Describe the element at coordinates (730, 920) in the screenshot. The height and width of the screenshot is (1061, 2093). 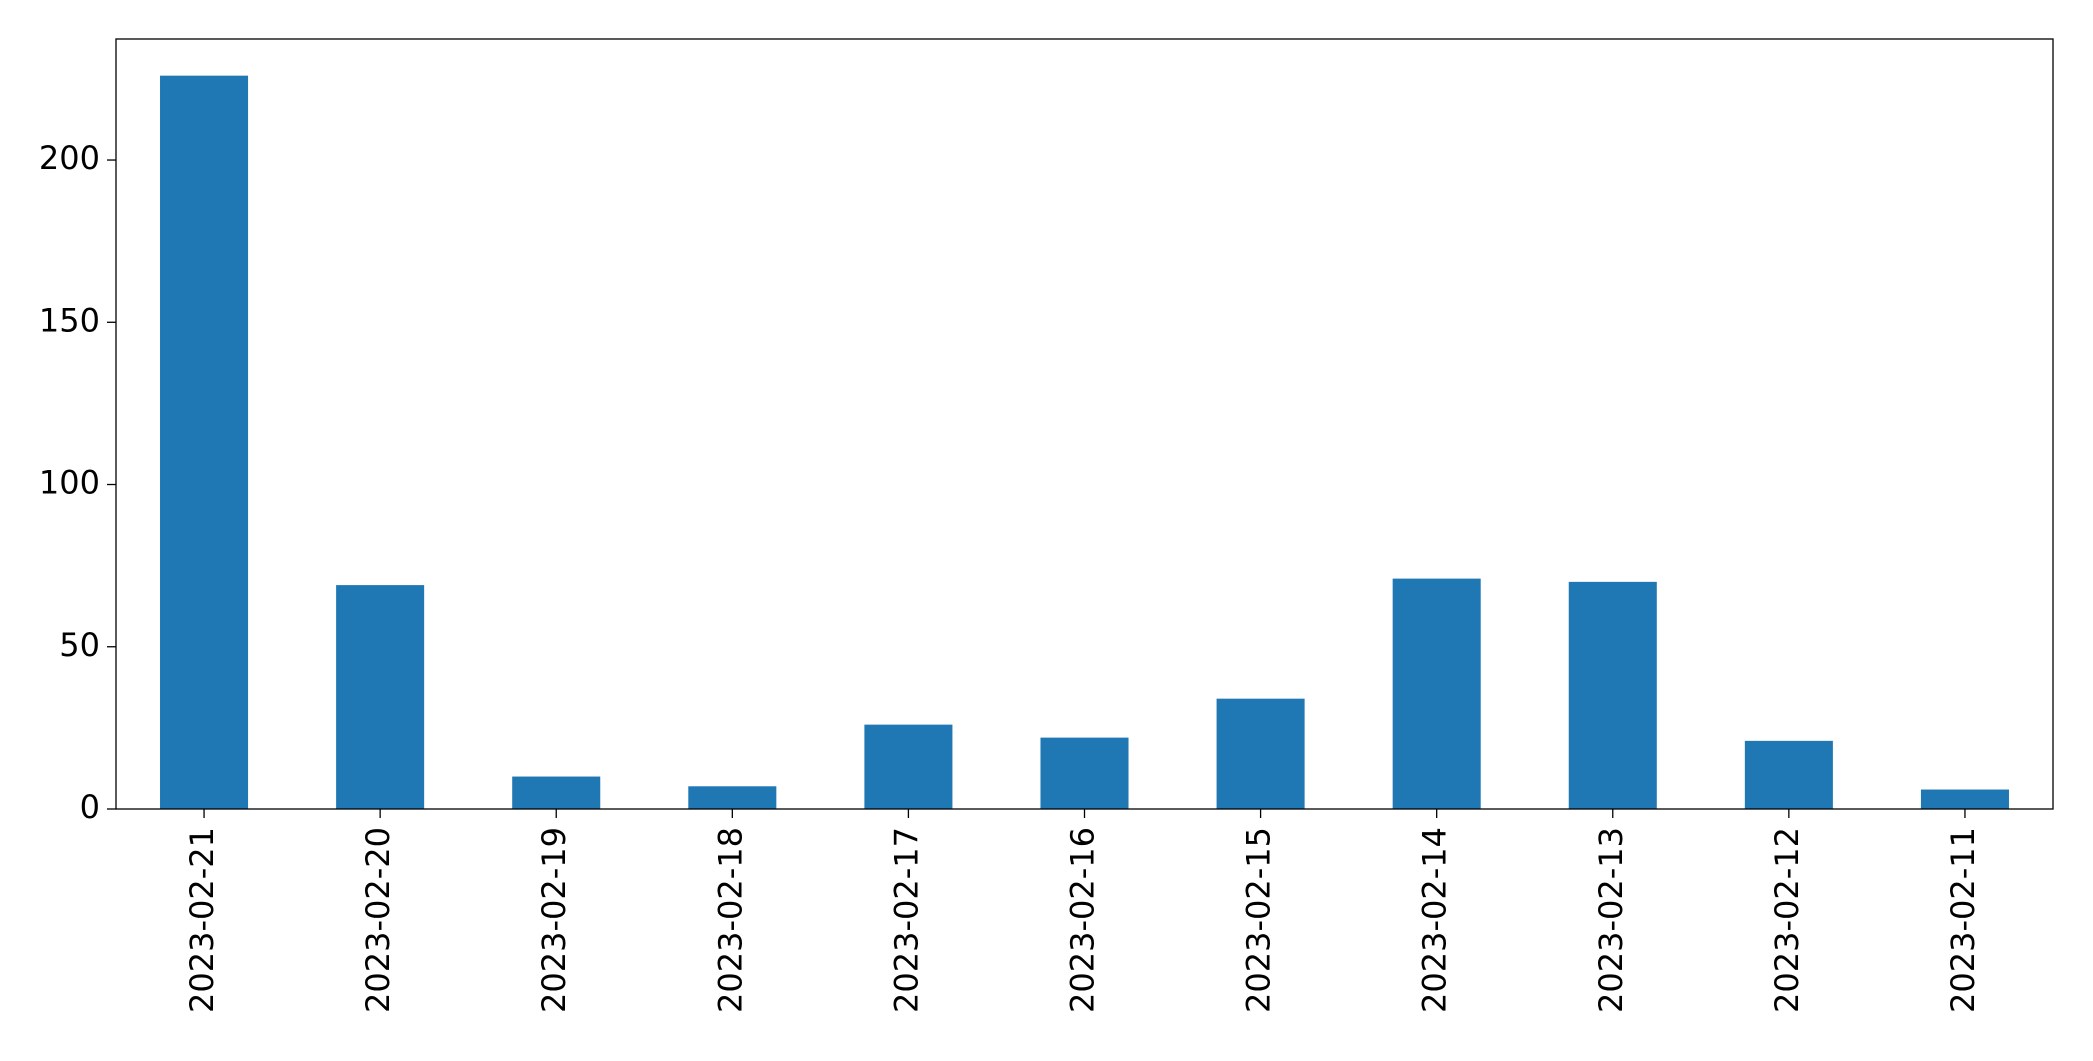
I see `x-tick-label: 2023-02-18` at that location.